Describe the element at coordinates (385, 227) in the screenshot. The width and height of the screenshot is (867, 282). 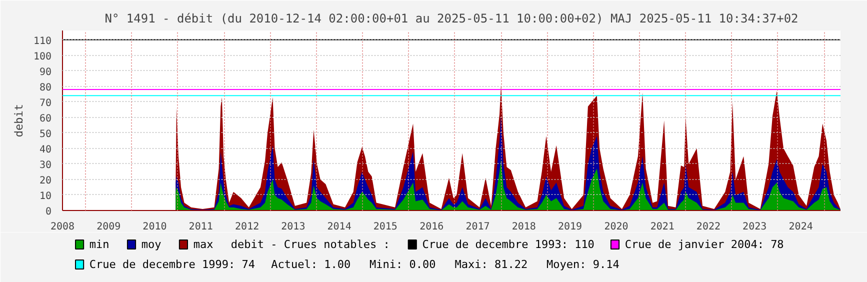
I see `x-tick-label: 2015` at that location.